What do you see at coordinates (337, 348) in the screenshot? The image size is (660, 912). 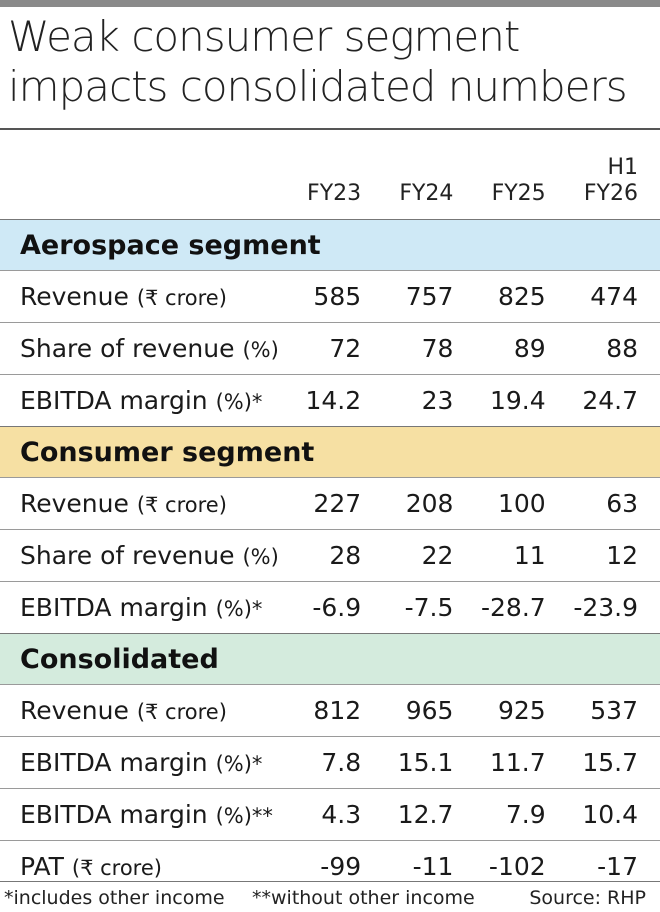 I see `cell-value: 72` at bounding box center [337, 348].